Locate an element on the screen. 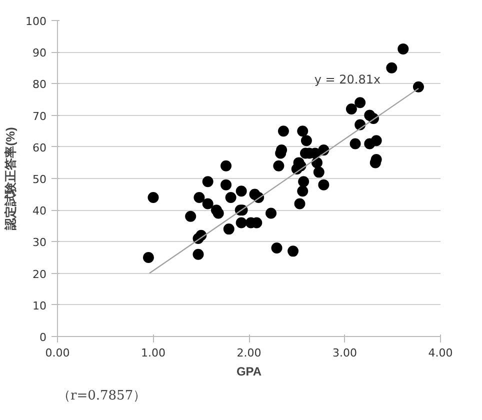  x-tick-label: 4.00 is located at coordinates (440, 353).